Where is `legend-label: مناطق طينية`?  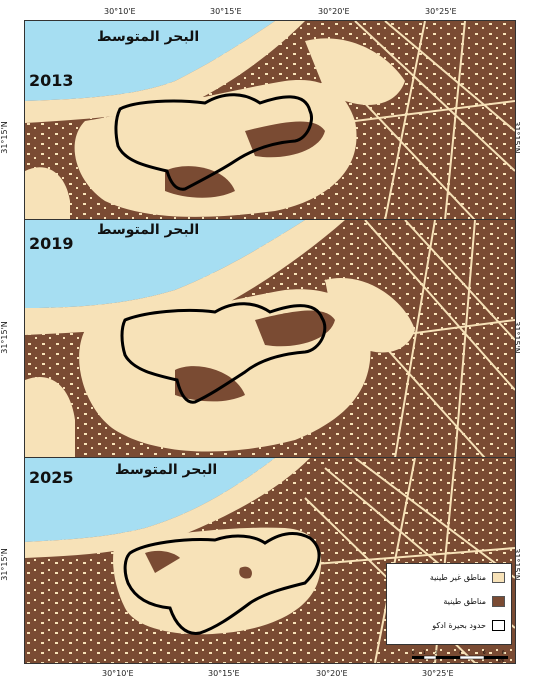 legend-label: مناطق طينية is located at coordinates (464, 601).